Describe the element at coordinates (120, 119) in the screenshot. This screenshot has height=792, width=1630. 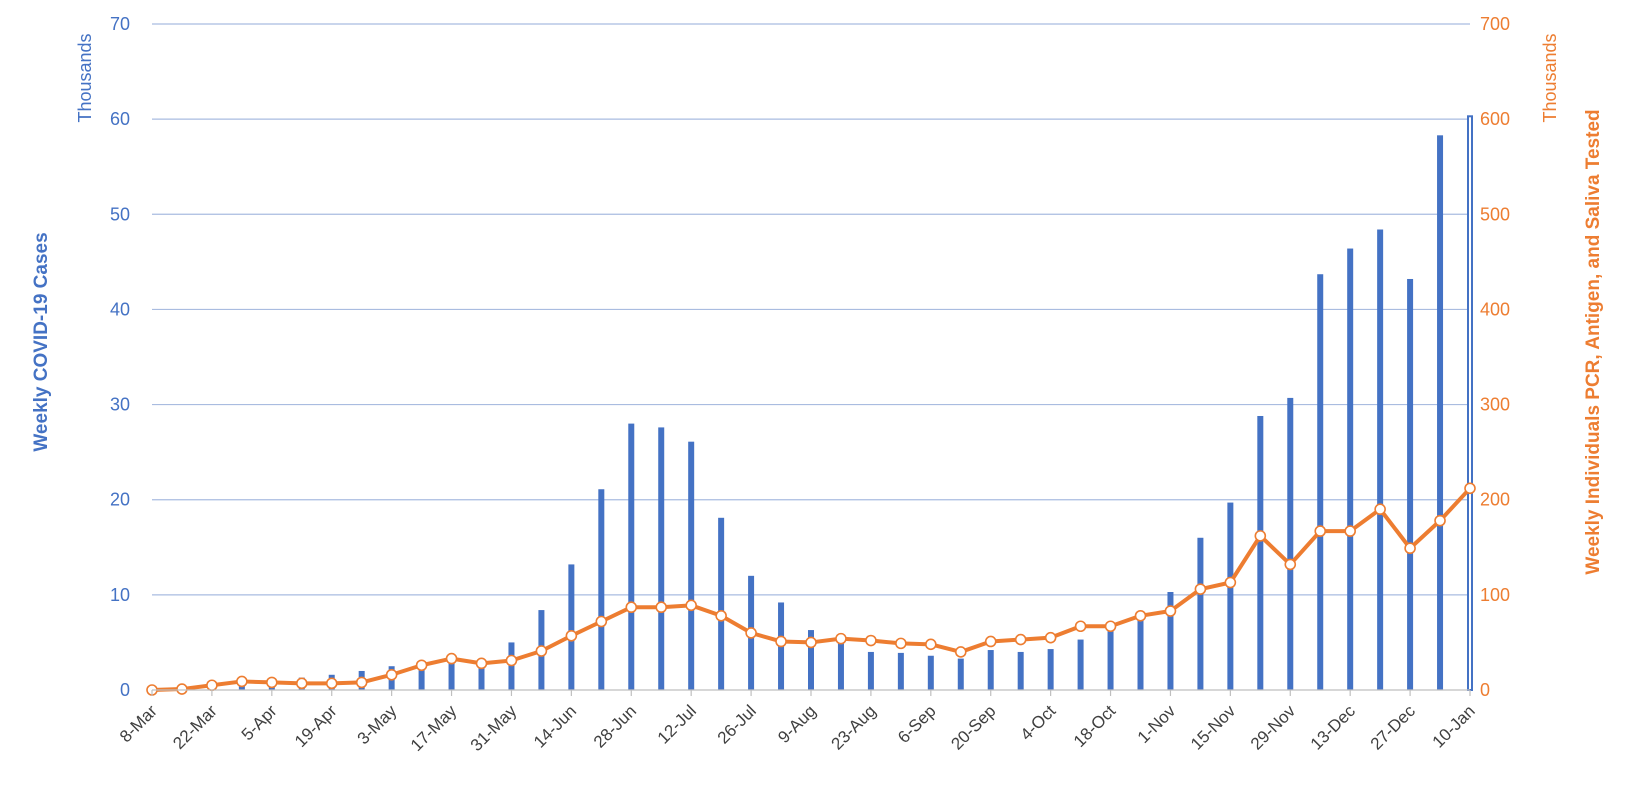
I see `left-tick-label: 60` at that location.